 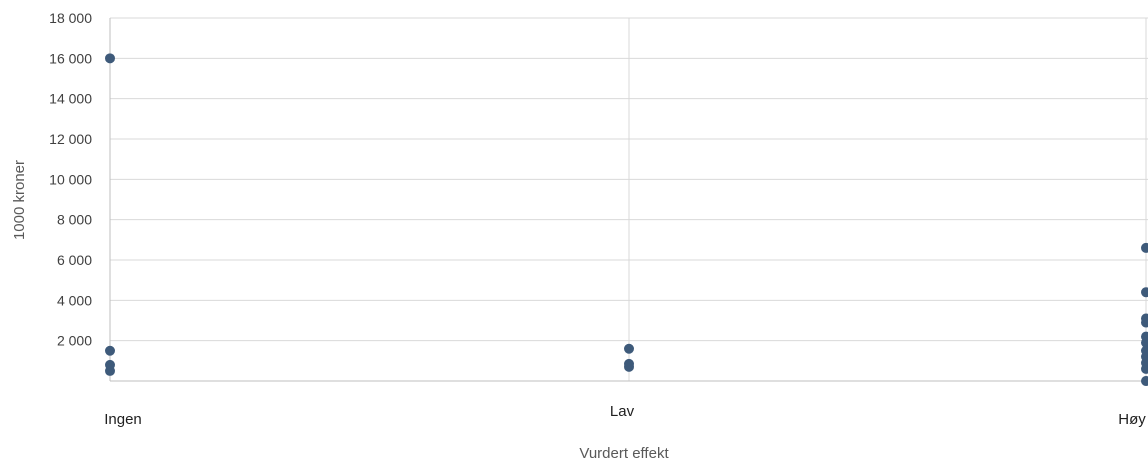 What do you see at coordinates (19, 200) in the screenshot?
I see `y-axis-title: 1000 kroner` at bounding box center [19, 200].